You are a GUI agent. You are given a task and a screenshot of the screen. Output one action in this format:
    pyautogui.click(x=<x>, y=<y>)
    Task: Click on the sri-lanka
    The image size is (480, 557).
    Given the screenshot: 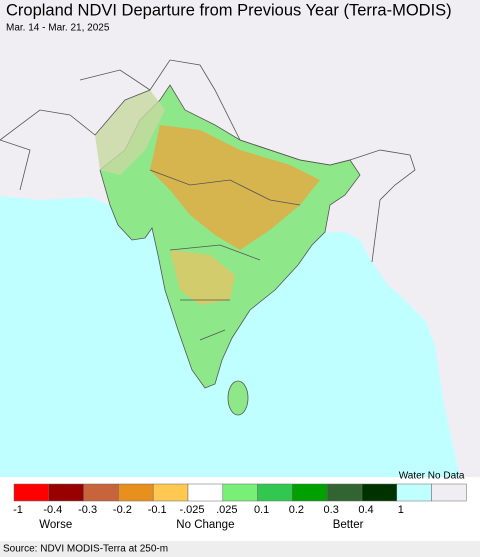 What is the action you would take?
    pyautogui.click(x=238, y=398)
    